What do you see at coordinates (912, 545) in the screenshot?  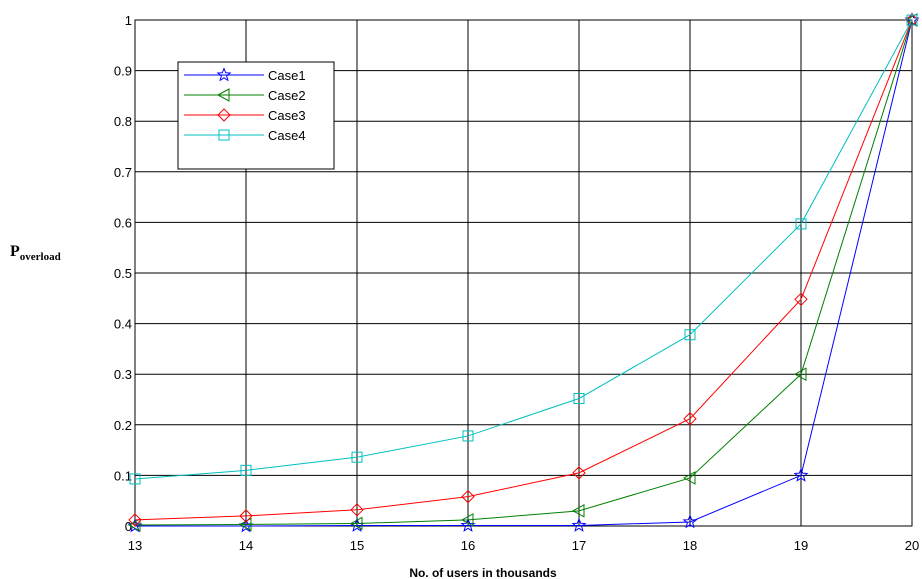 I see `x-tick-label: 20` at bounding box center [912, 545].